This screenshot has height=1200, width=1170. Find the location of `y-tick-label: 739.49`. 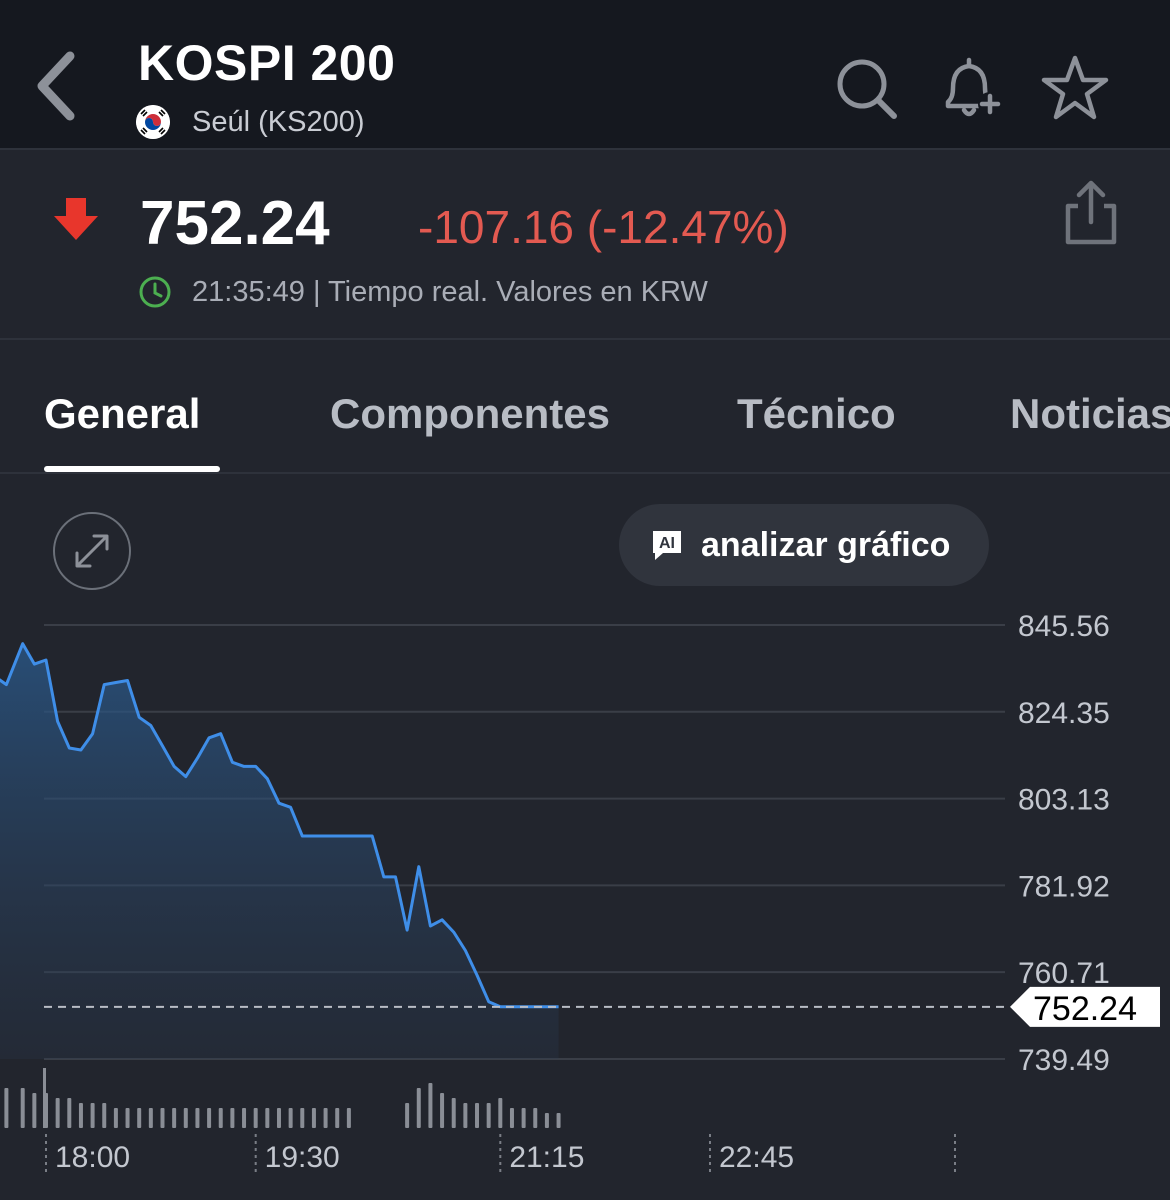

y-tick-label: 739.49 is located at coordinates (1064, 1060).